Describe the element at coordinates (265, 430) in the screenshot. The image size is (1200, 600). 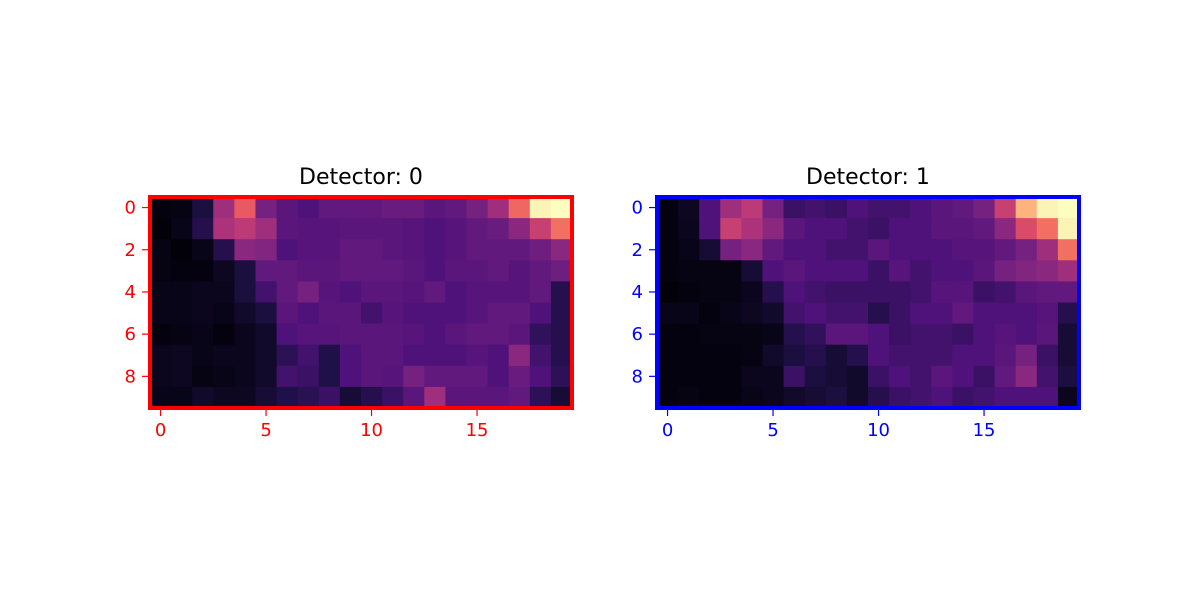
I see `x-tick-label: 5` at that location.